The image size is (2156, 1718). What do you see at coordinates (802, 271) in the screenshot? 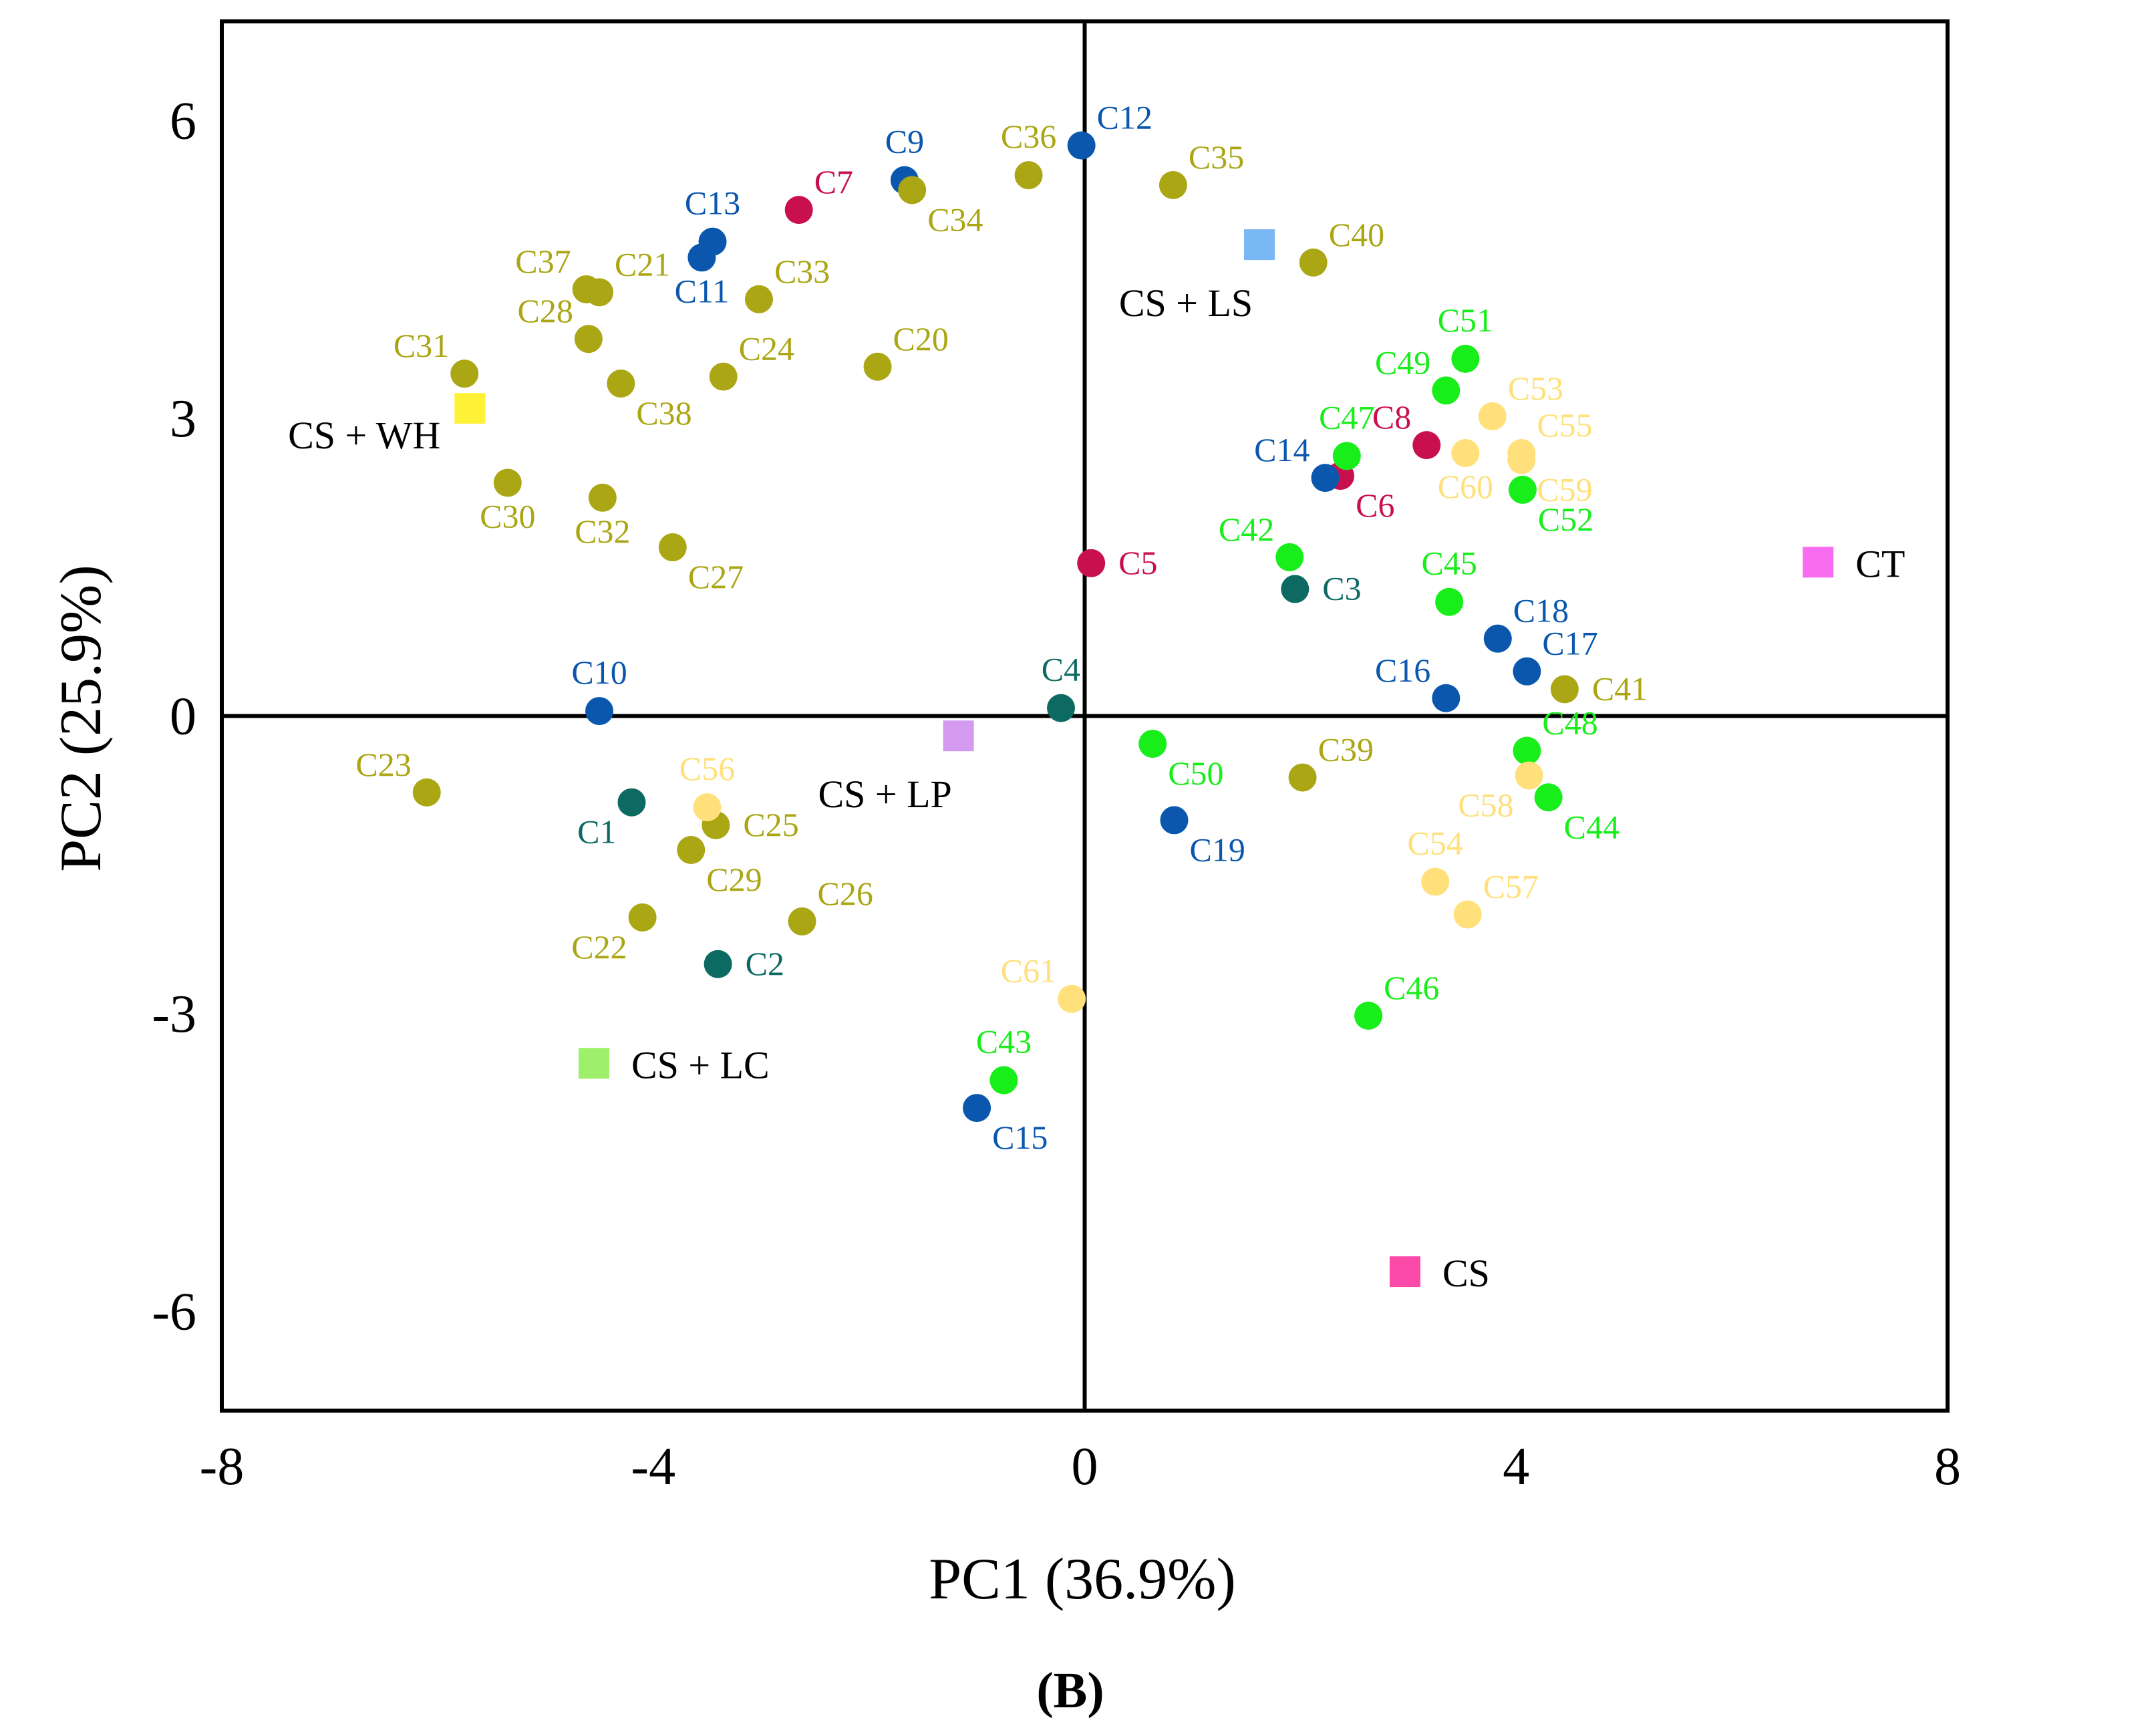
I see `point-label: C33` at bounding box center [802, 271].